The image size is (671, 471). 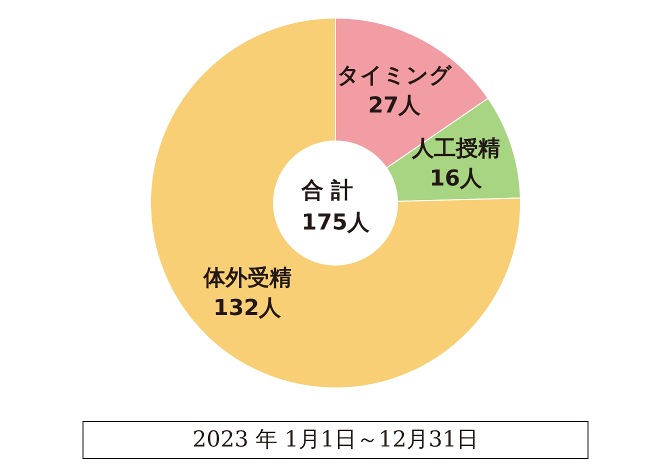 What do you see at coordinates (247, 279) in the screenshot?
I see `slice-label: 体外受精` at bounding box center [247, 279].